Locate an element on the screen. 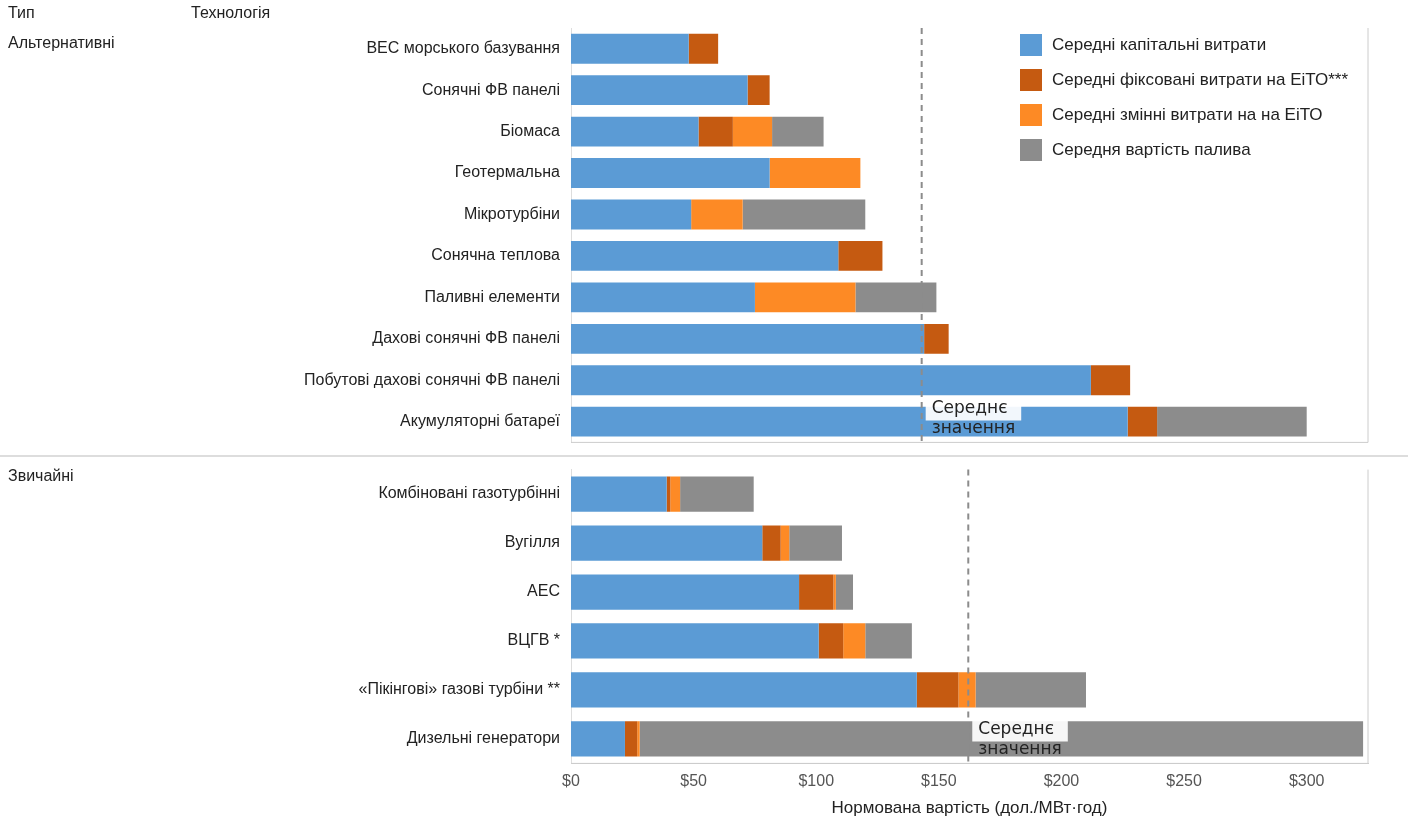 The width and height of the screenshot is (1408, 827). x-tick-label: $100 is located at coordinates (816, 781).